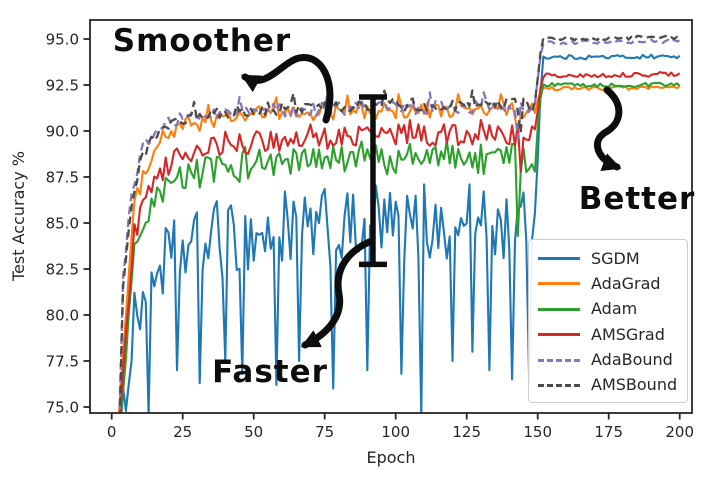 The width and height of the screenshot is (720, 484). Describe the element at coordinates (62, 86) in the screenshot. I see `y-tick-label: 92.5` at that location.